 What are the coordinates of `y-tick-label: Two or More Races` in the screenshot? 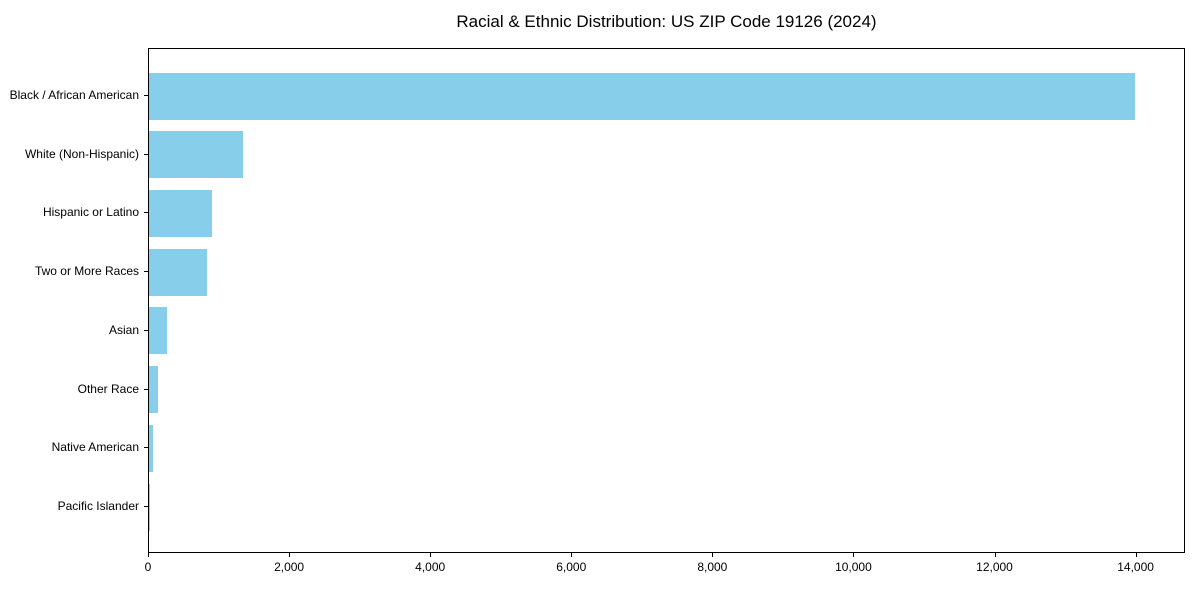 It's located at (86, 271).